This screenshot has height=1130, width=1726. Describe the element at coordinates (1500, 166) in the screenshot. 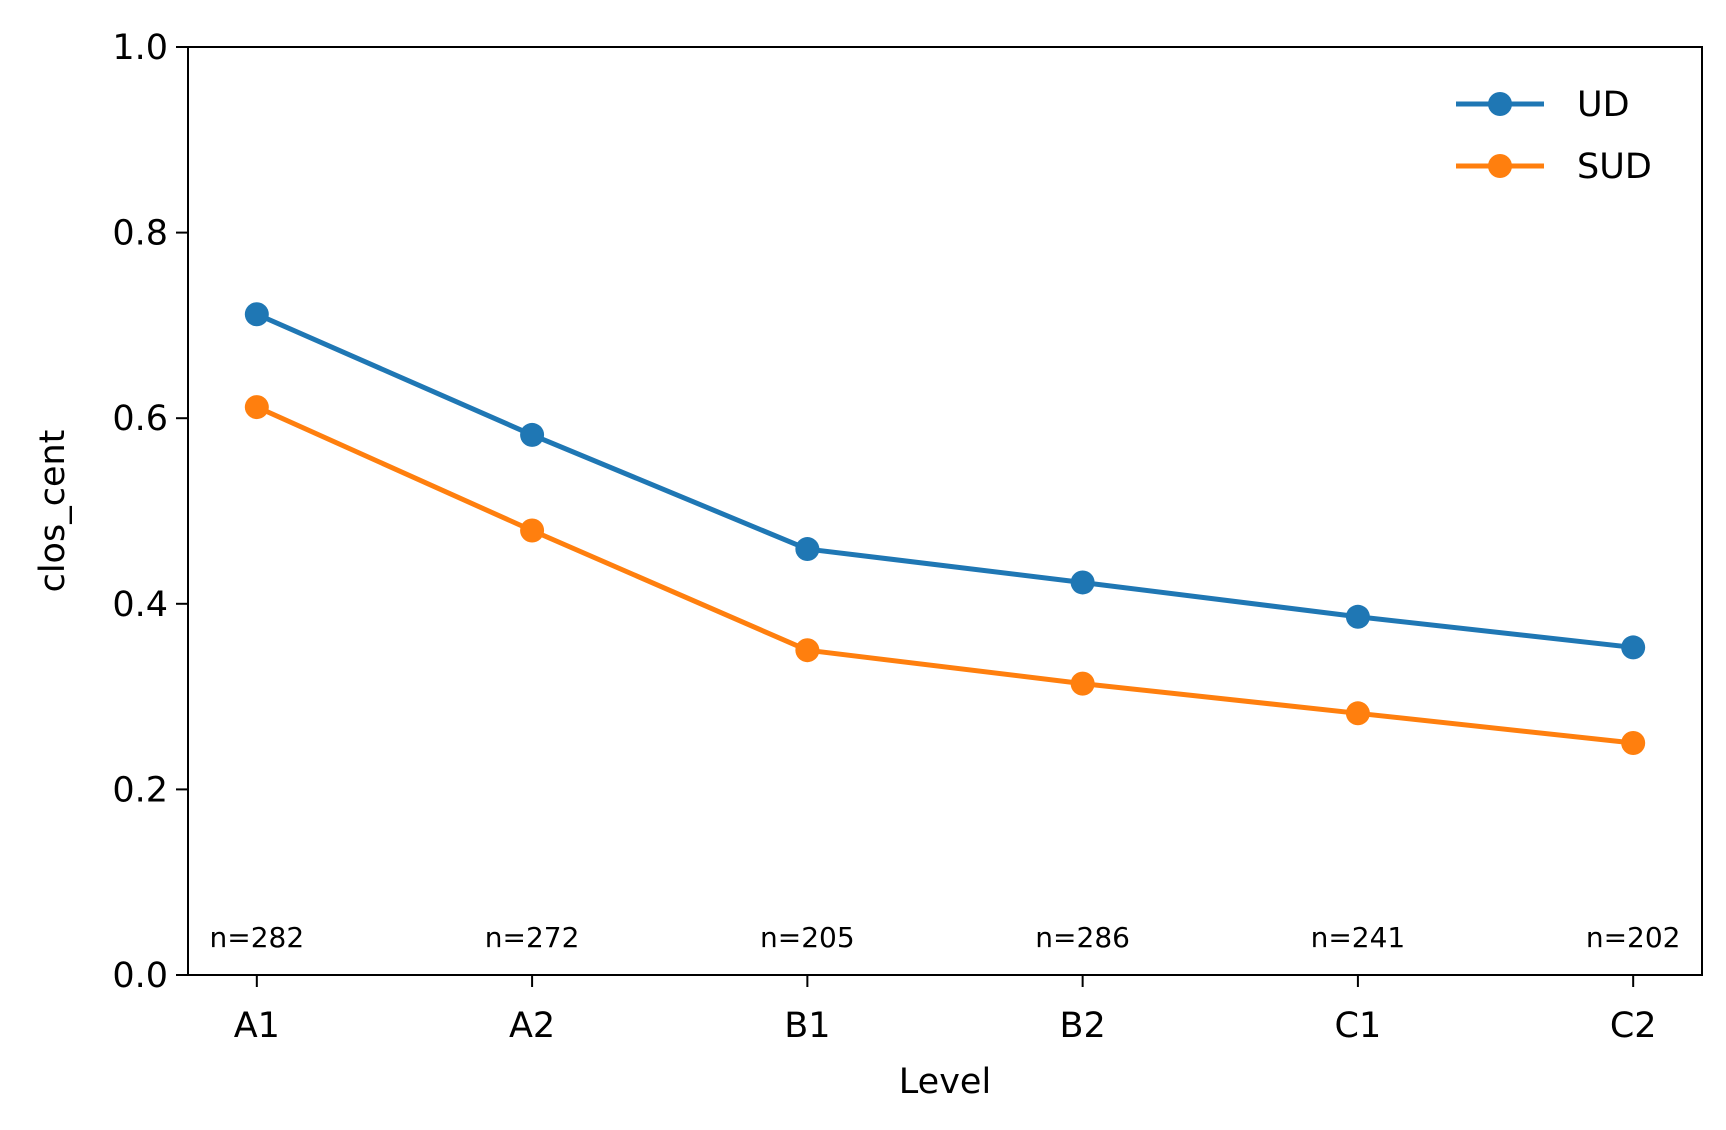

I see `legend-marker-sud` at that location.